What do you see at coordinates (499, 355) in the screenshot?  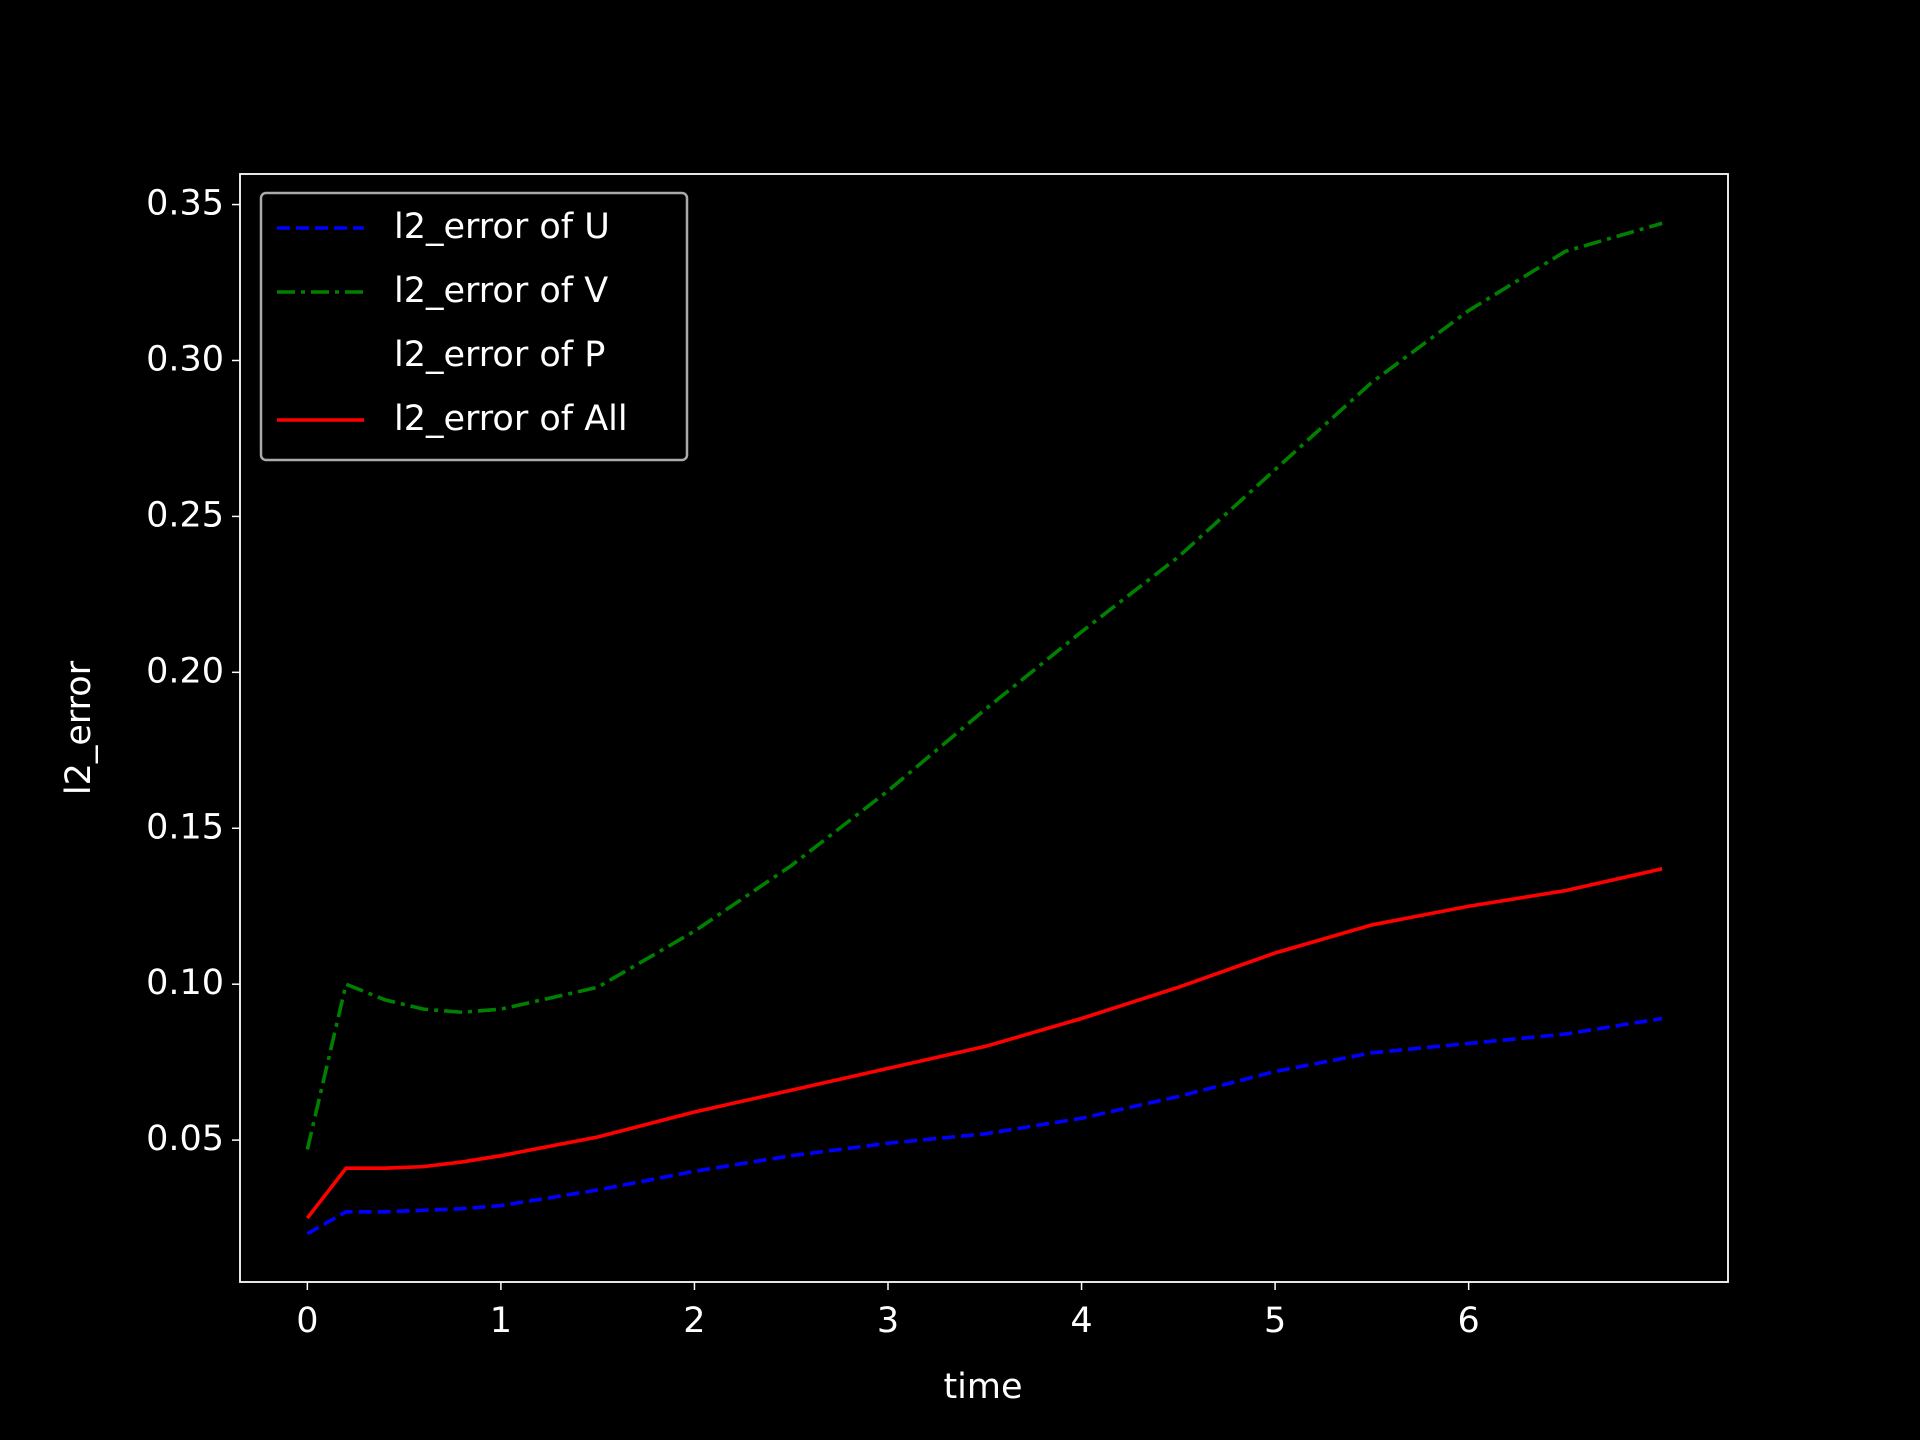 I see `legend-label: l2_error of P` at bounding box center [499, 355].